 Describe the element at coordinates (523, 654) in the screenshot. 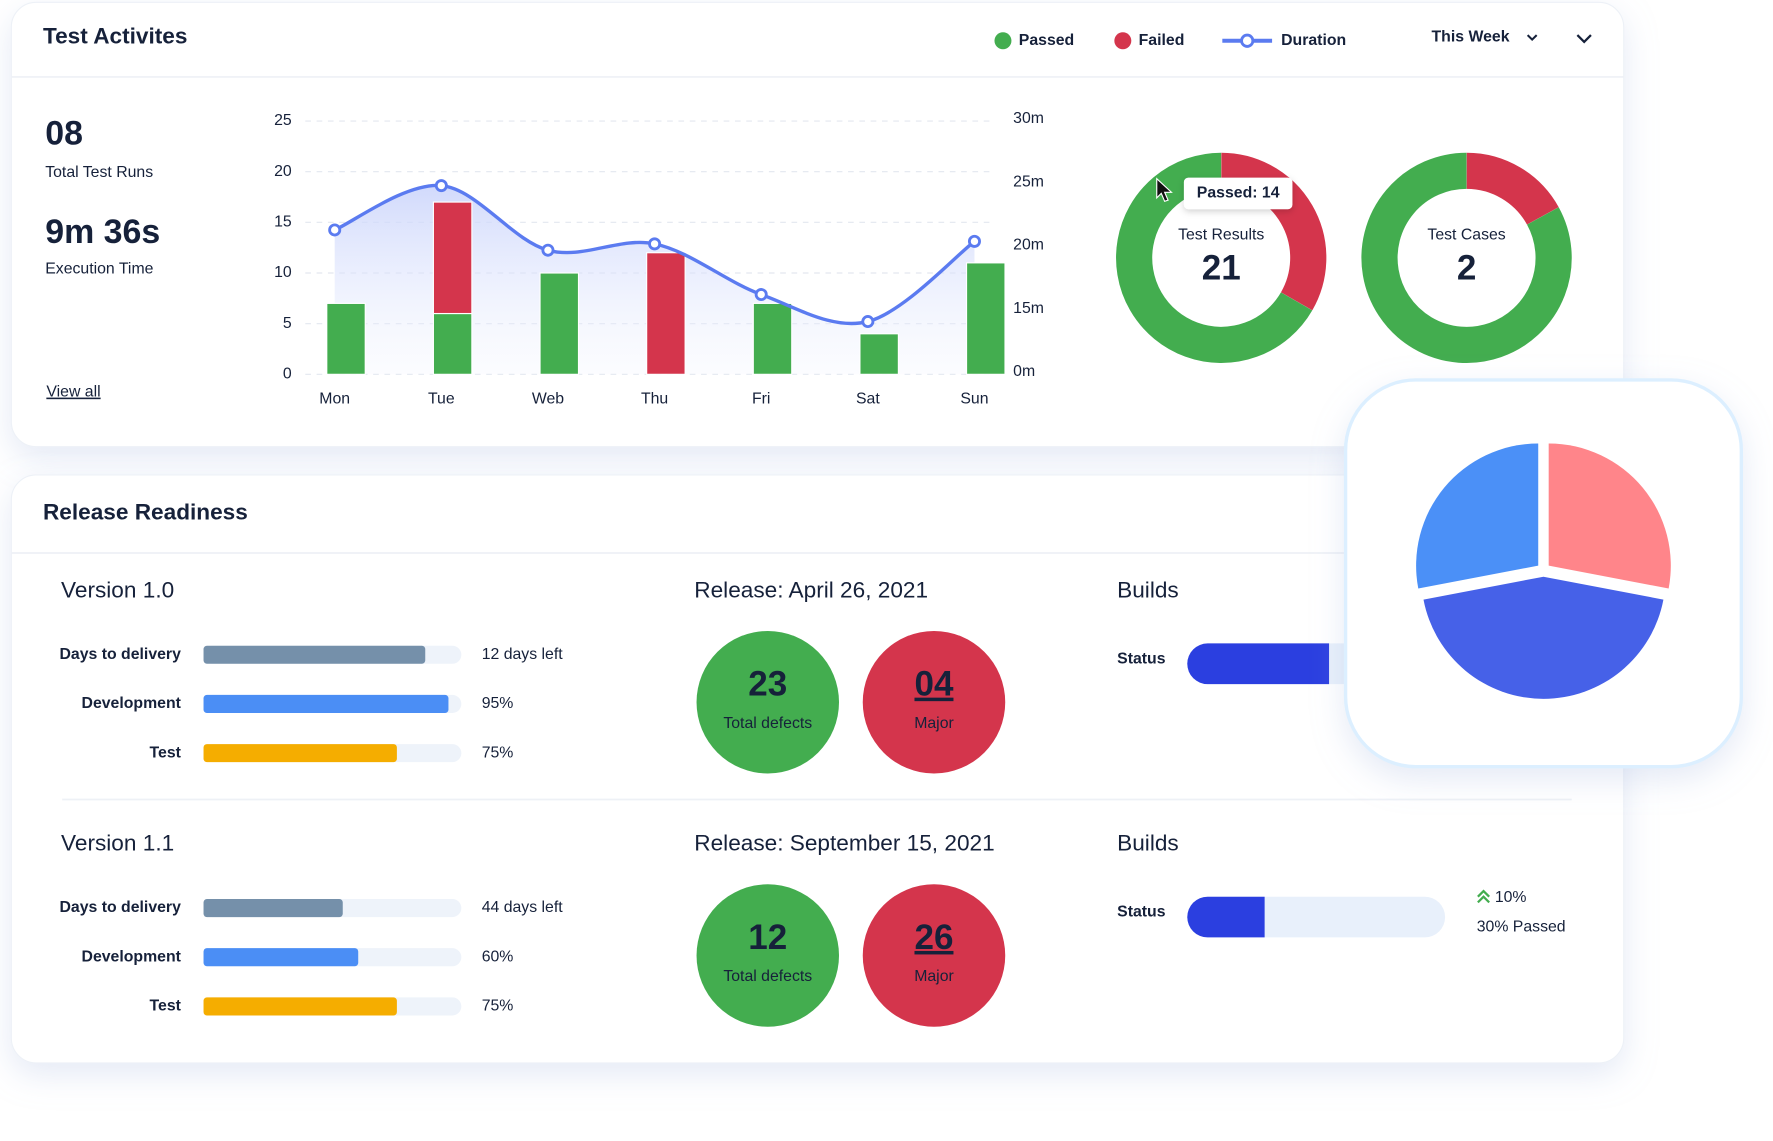

I see `progress-text: 12 days left` at that location.